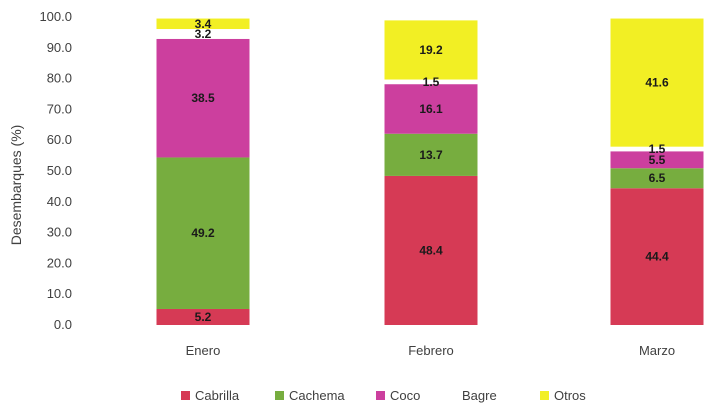 The image size is (711, 411). Describe the element at coordinates (279, 395) in the screenshot. I see `legend-swatch-cachema` at that location.